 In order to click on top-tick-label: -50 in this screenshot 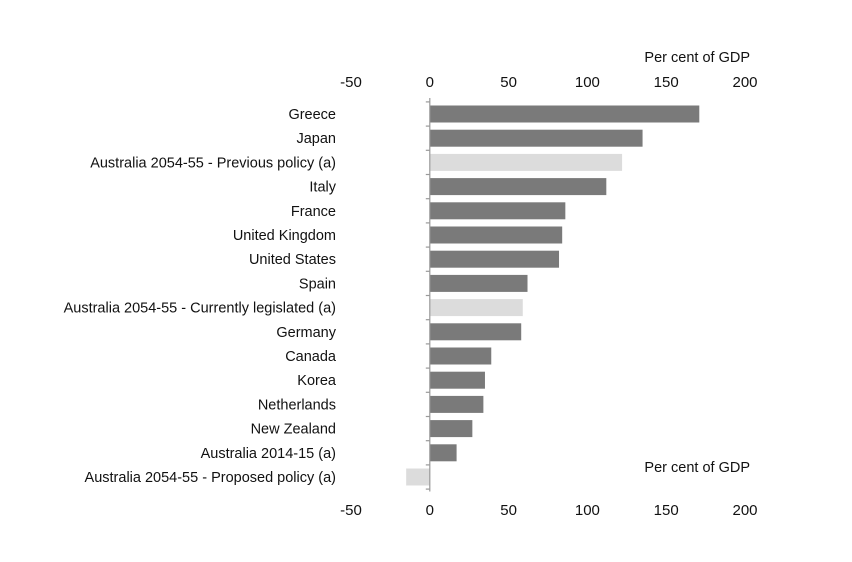, I will do `click(351, 82)`.